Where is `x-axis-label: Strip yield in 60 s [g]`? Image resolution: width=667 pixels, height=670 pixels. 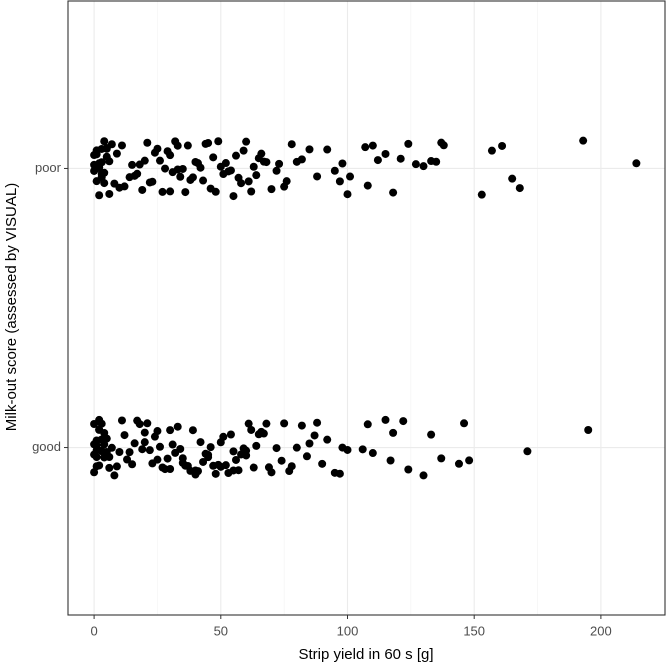 x-axis-label: Strip yield in 60 s [g] is located at coordinates (365, 654).